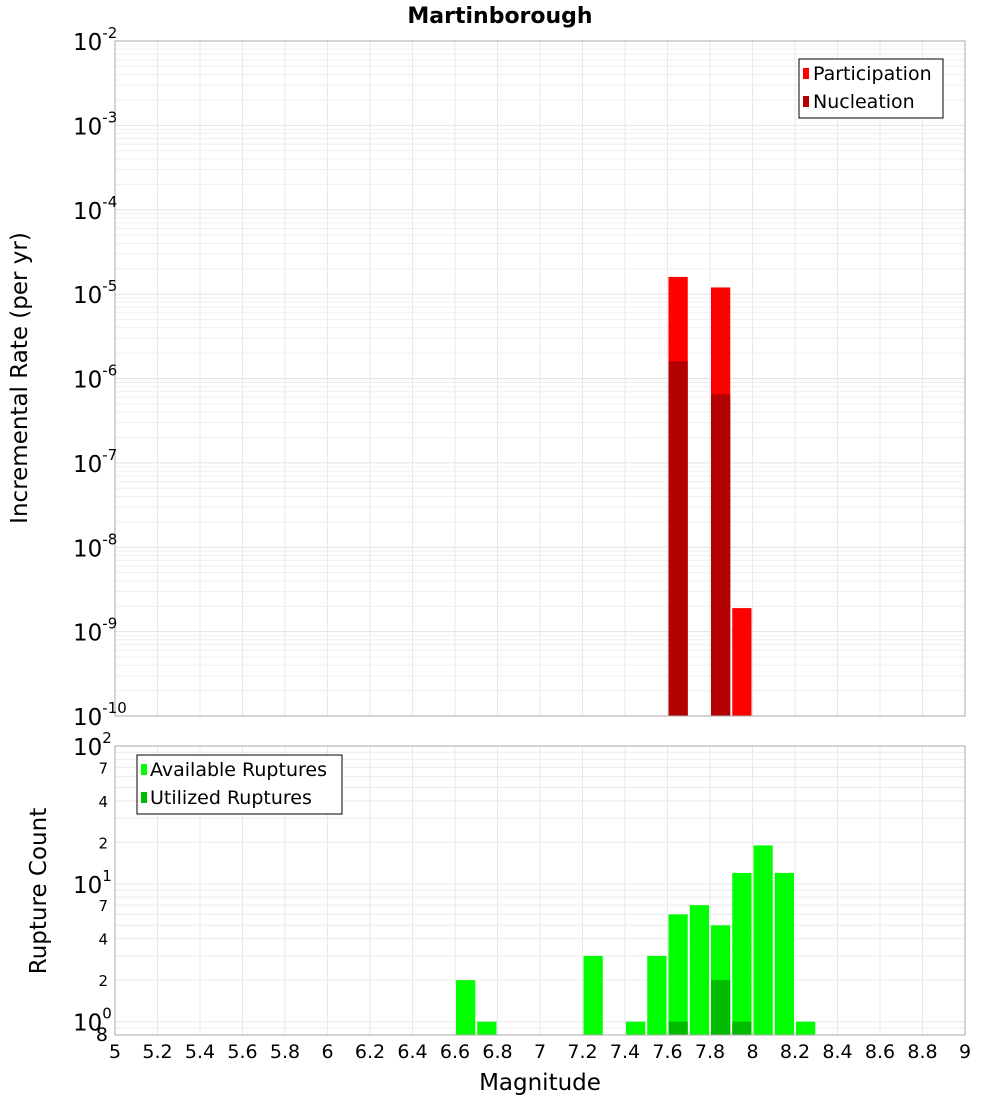 The height and width of the screenshot is (1100, 1000). What do you see at coordinates (157, 1052) in the screenshot?
I see `magnitude-tick-label: 5.2` at bounding box center [157, 1052].